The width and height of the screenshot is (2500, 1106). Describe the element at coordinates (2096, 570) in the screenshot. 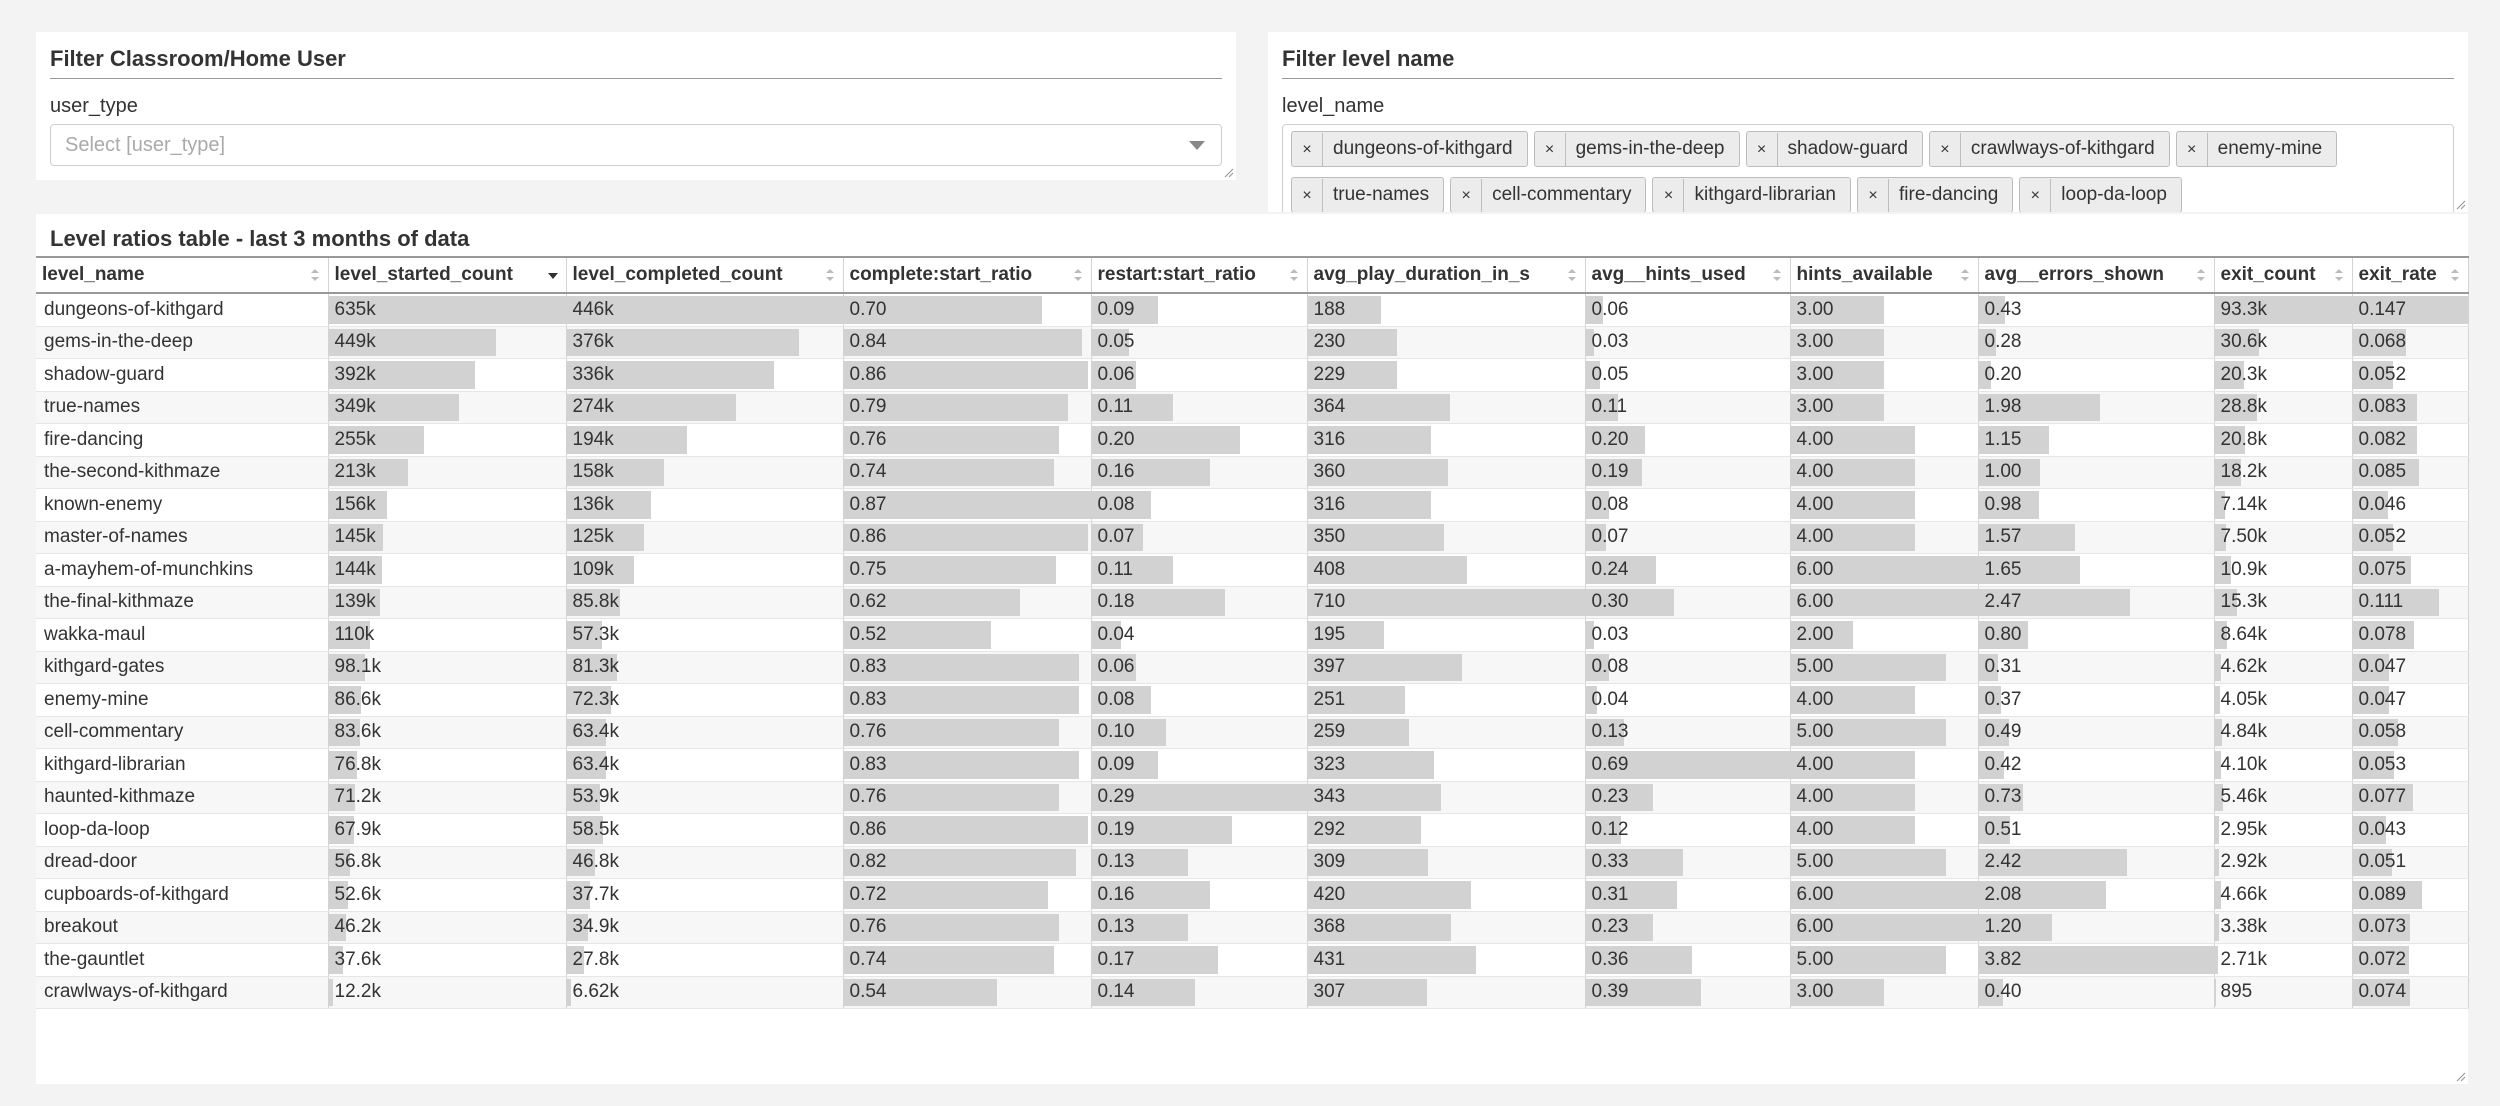

I see `table-cell: 1.65` at that location.